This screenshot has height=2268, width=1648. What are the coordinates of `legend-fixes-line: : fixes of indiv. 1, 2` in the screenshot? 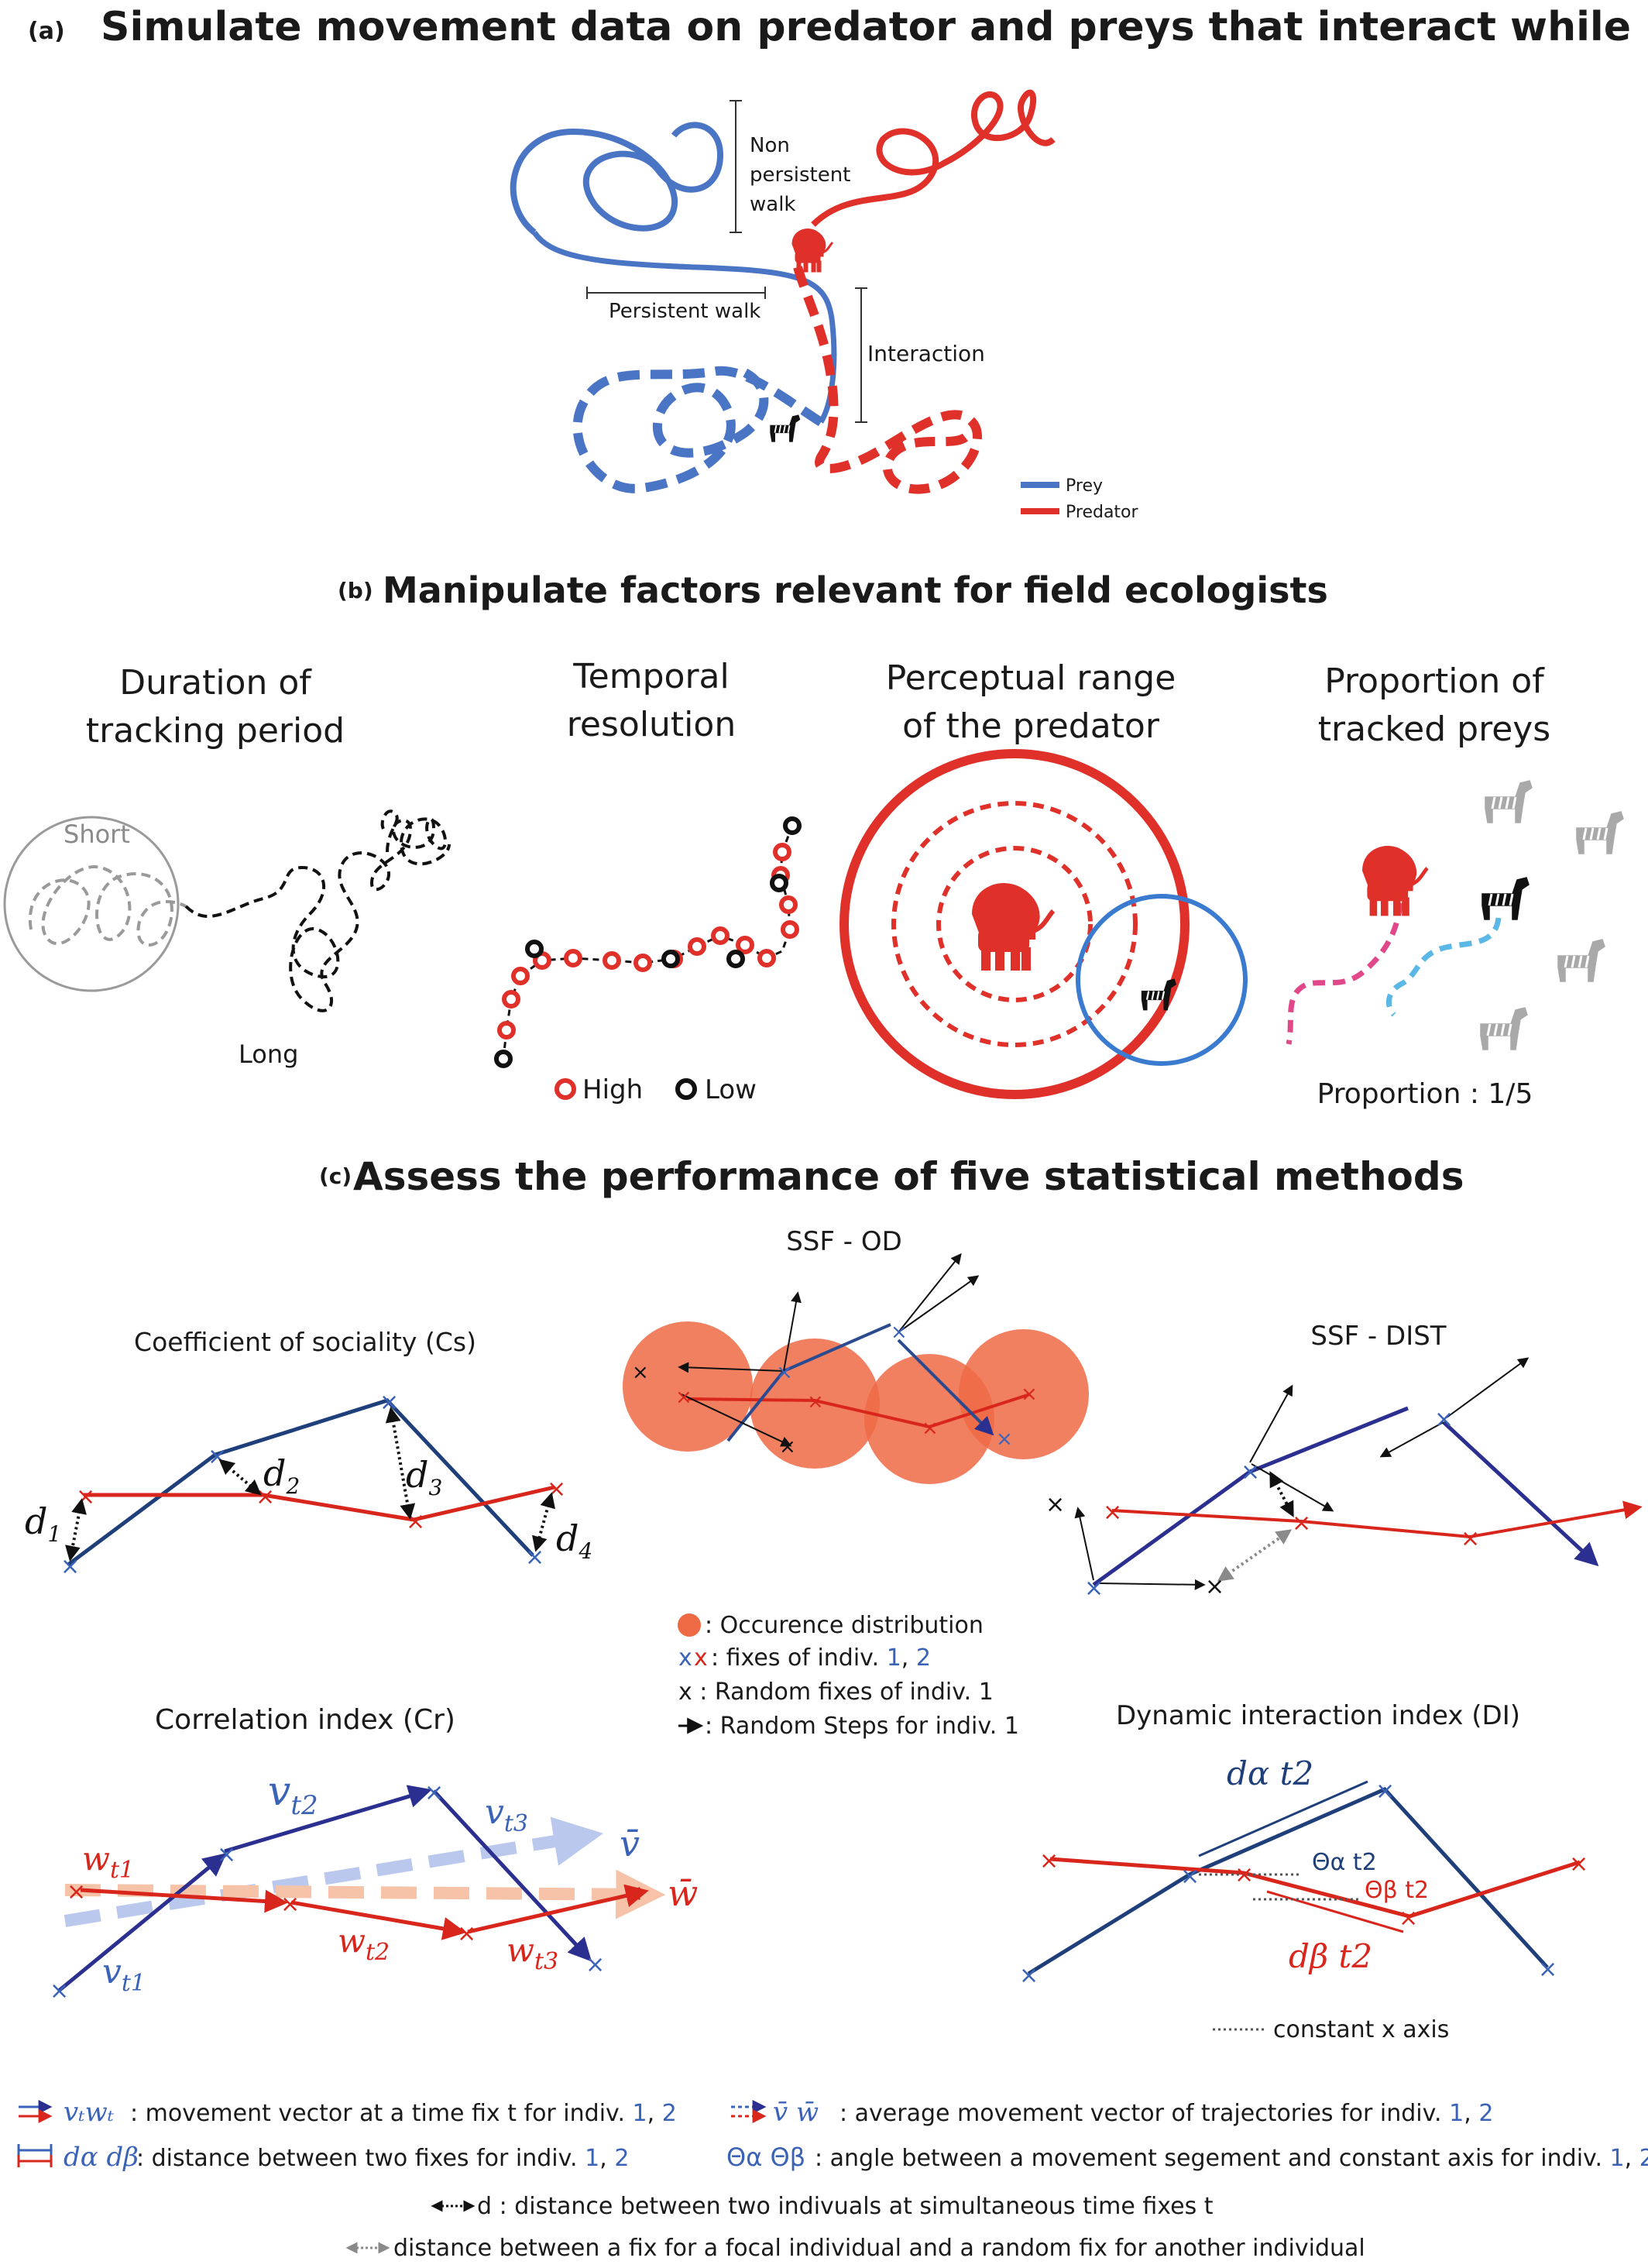 It's located at (821, 1658).